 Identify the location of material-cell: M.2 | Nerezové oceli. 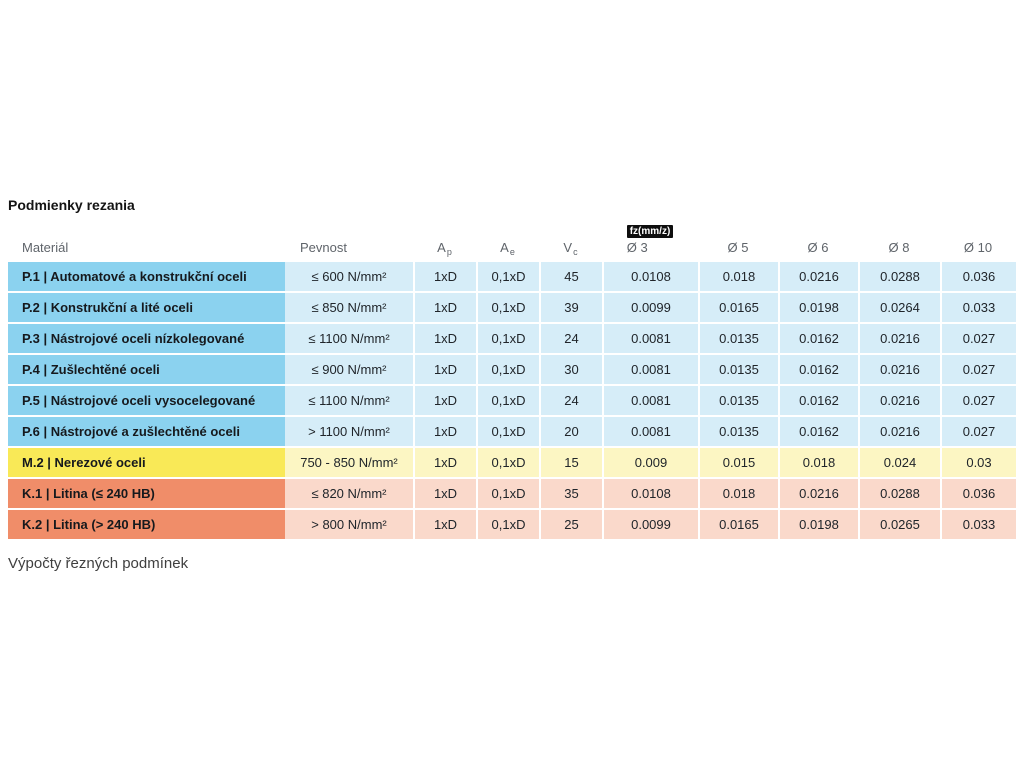
(146, 462).